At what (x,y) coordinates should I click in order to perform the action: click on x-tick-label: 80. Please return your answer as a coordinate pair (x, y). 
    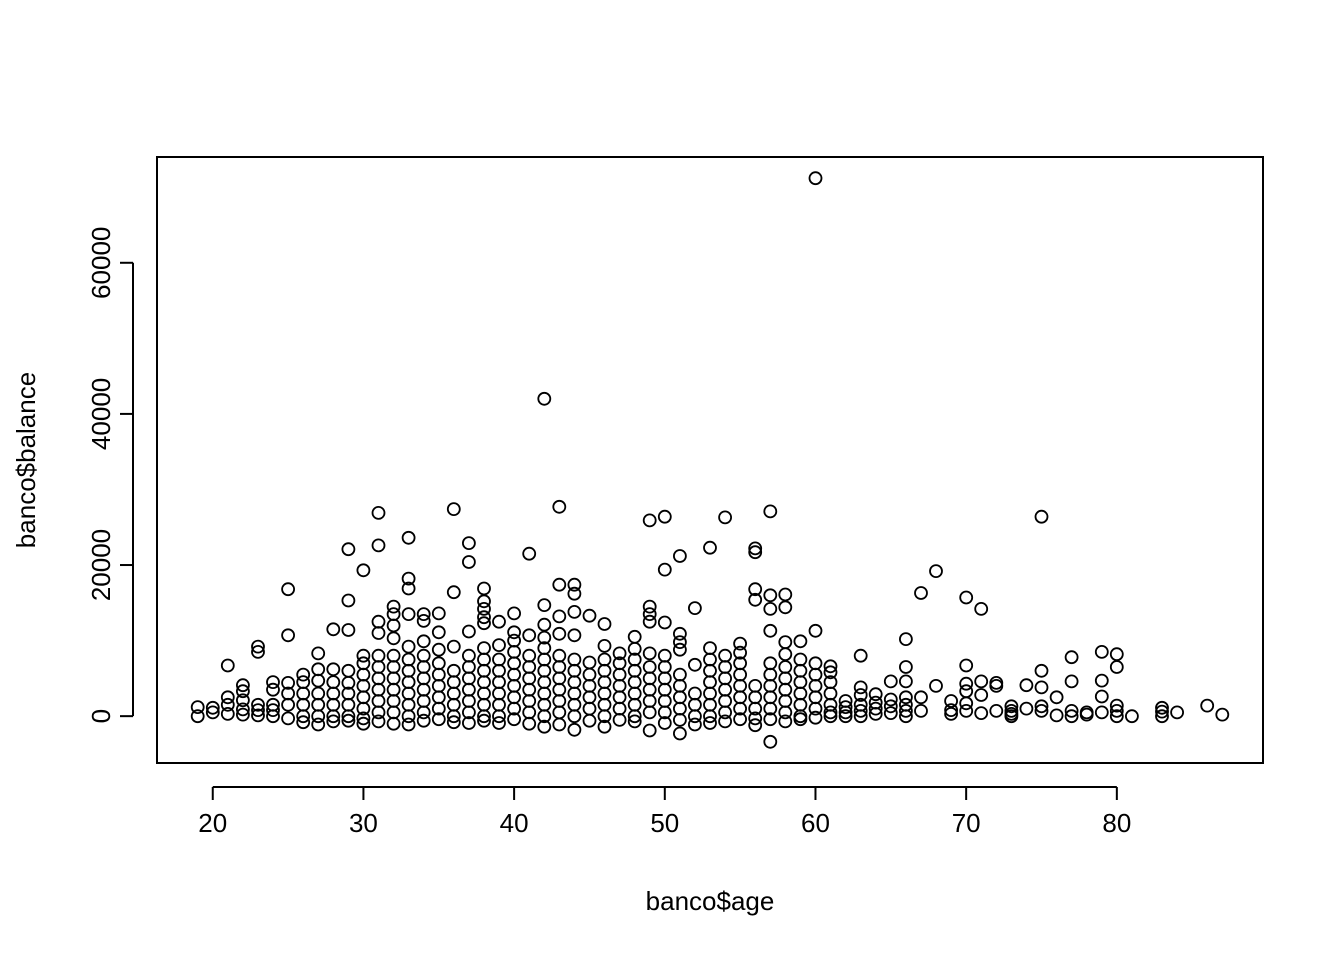
    Looking at the image, I should click on (1116, 823).